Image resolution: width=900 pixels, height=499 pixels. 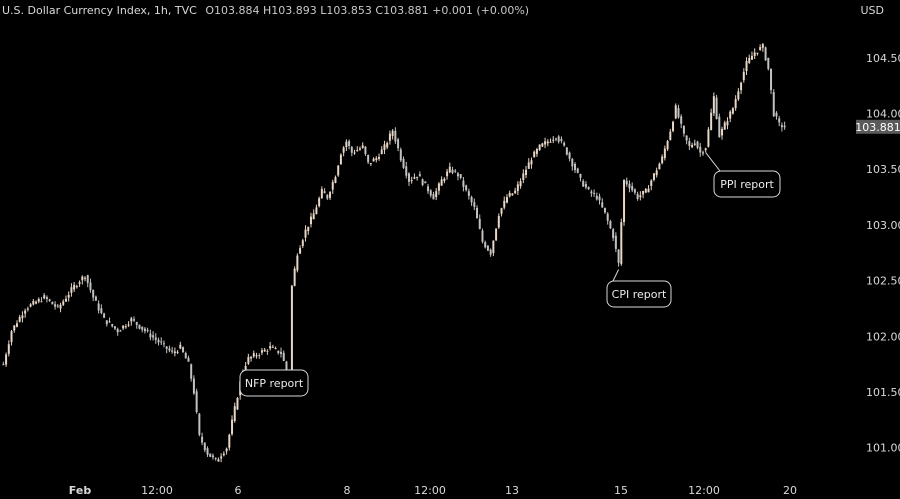 What do you see at coordinates (747, 184) in the screenshot?
I see `annotation-label: PPI report` at bounding box center [747, 184].